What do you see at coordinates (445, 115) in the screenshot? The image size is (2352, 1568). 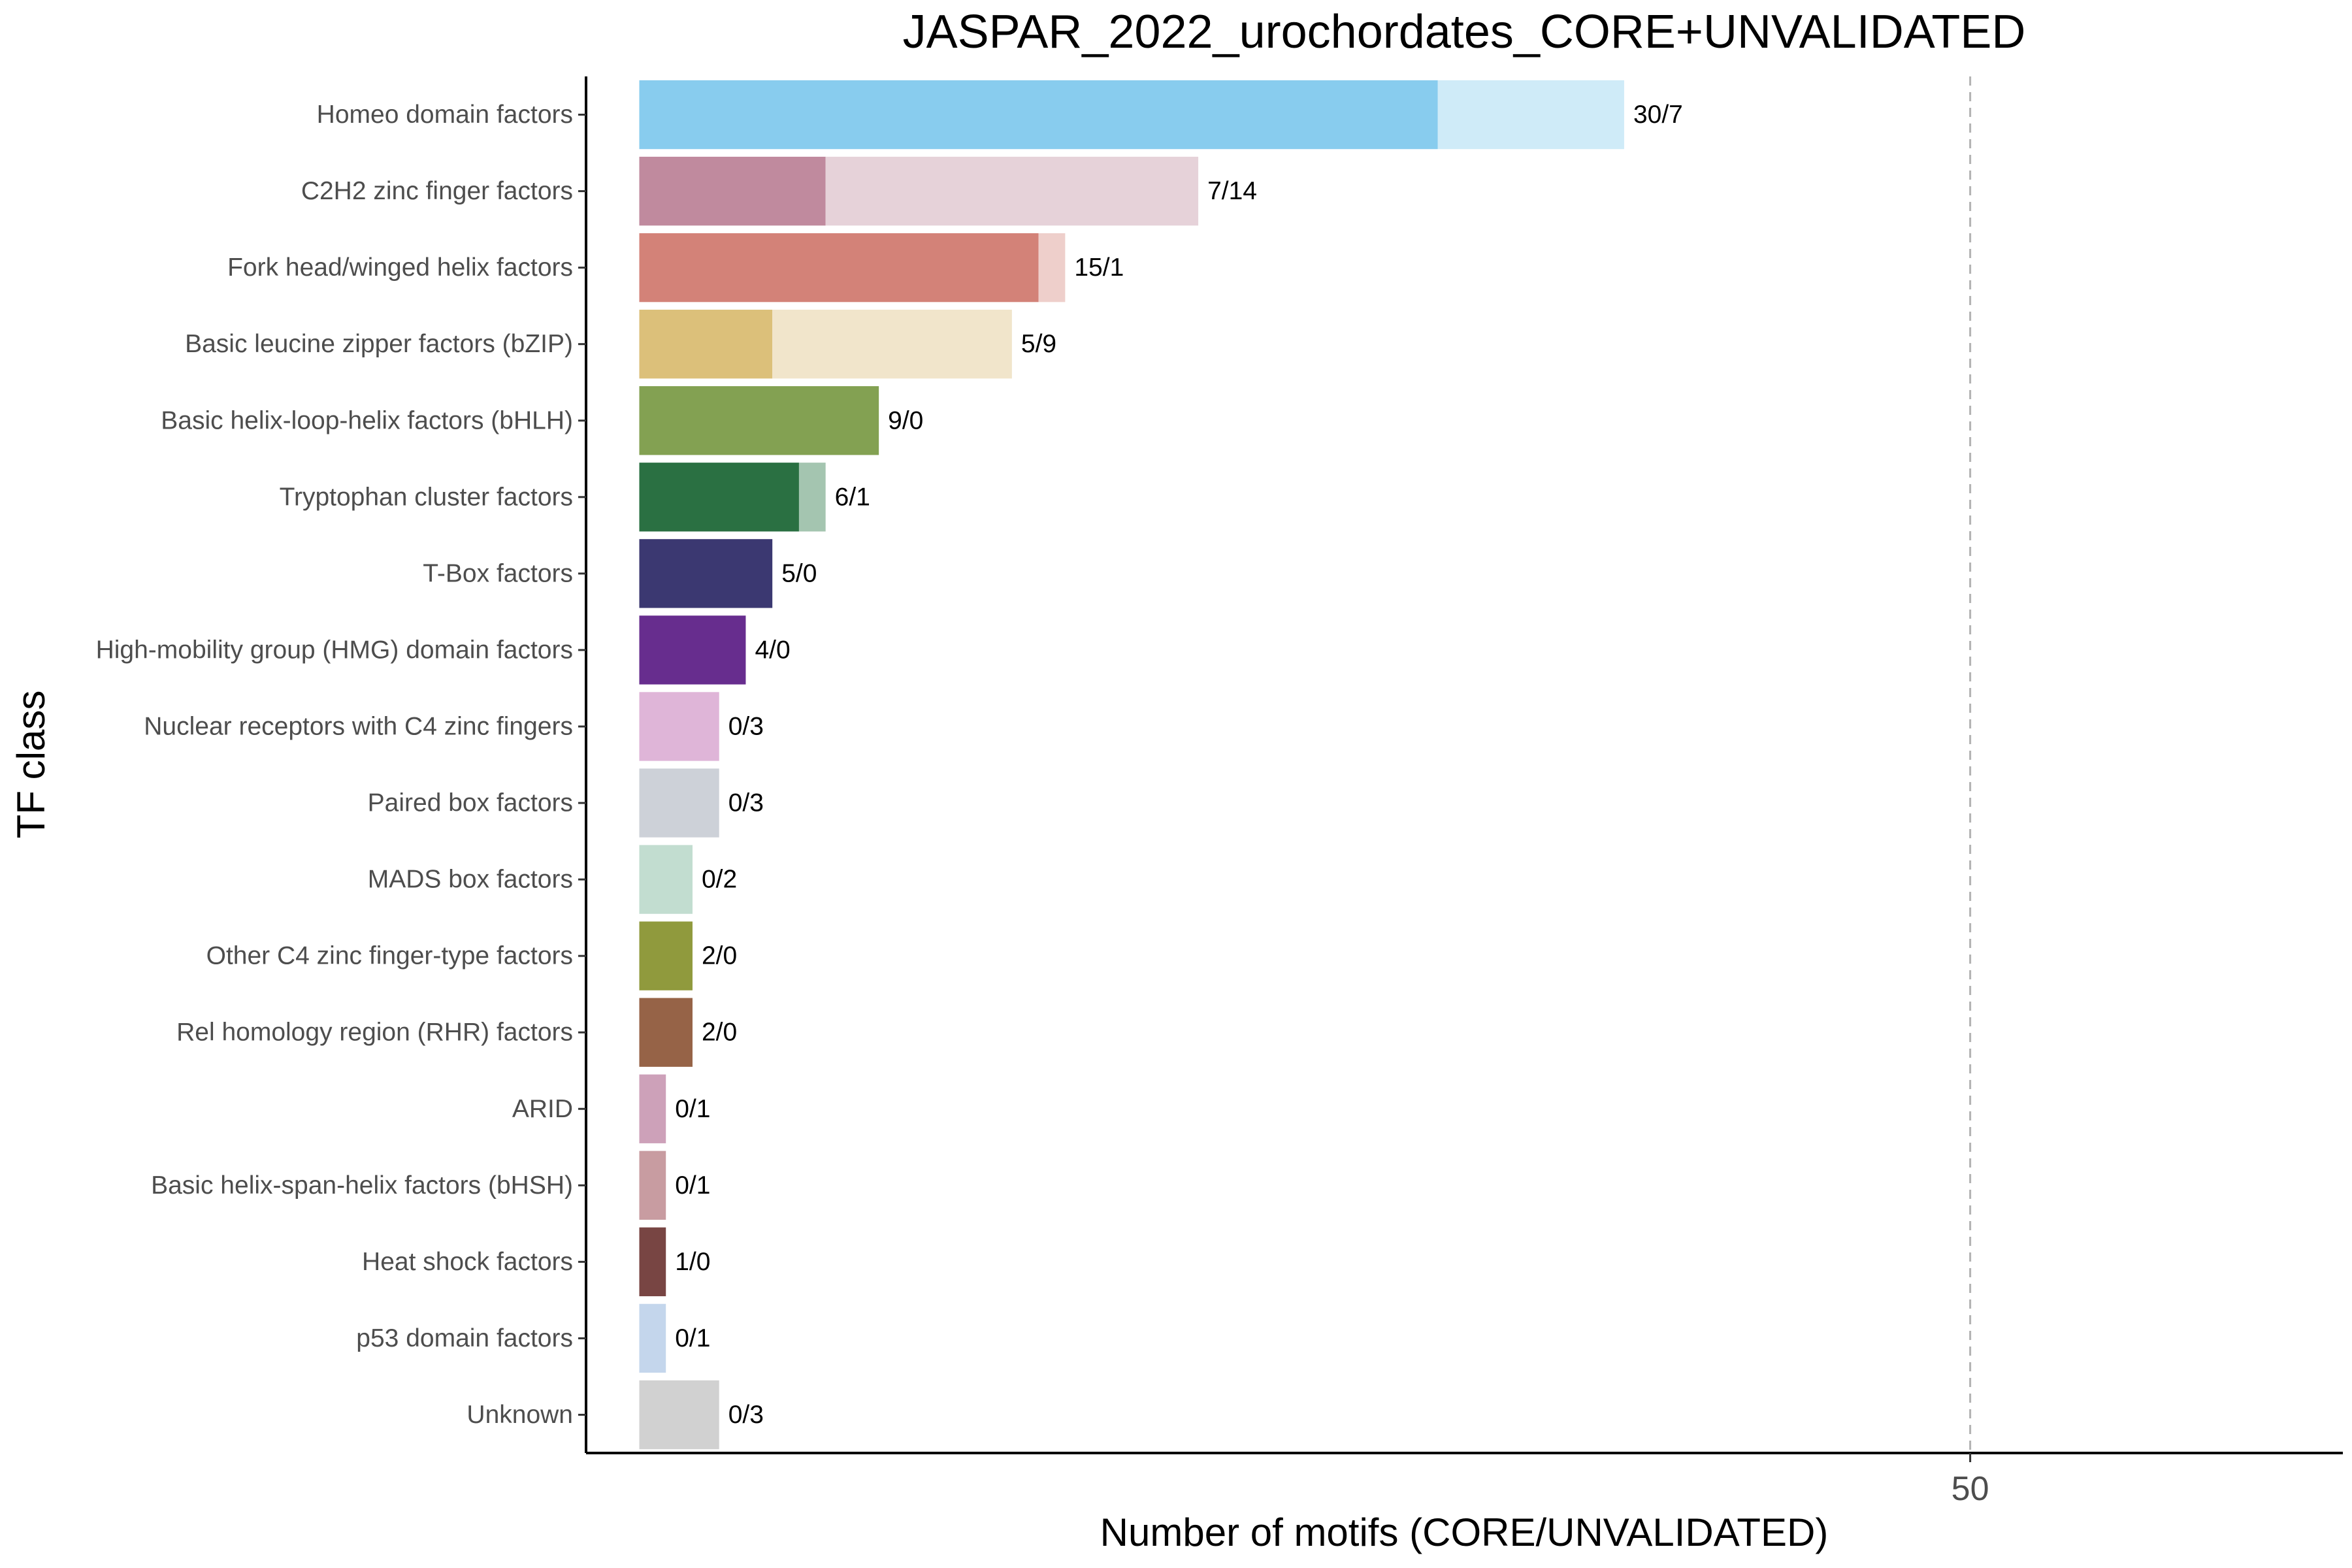 I see `category-label: Homeo domain factors` at bounding box center [445, 115].